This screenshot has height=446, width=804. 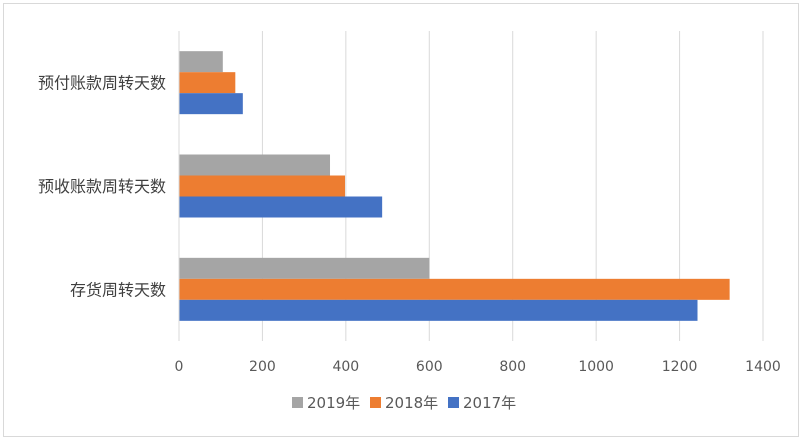 I want to click on legend-label: 2017年, so click(x=489, y=403).